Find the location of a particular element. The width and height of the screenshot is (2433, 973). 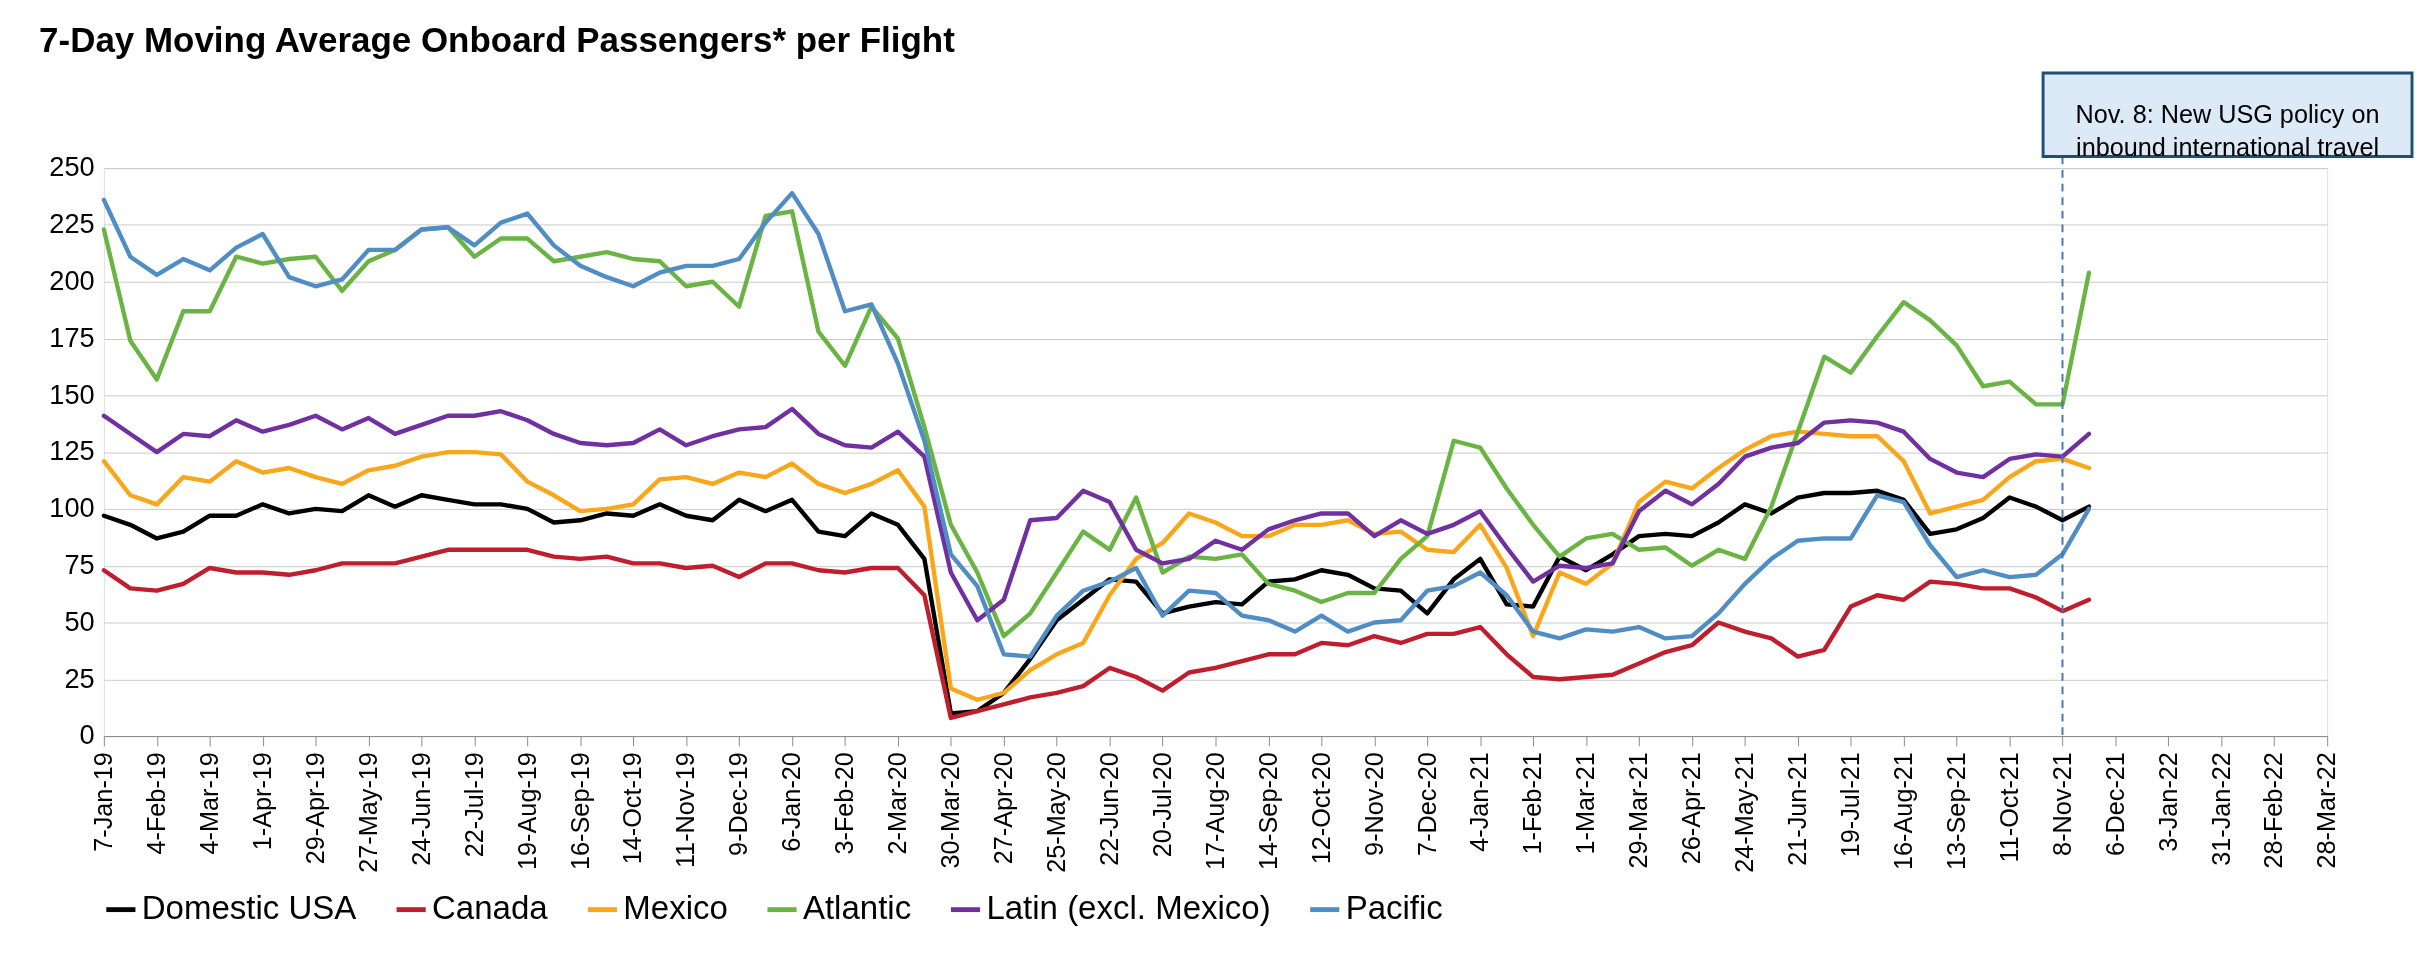

x-tick-label: 4-Jan-21 is located at coordinates (1479, 802).